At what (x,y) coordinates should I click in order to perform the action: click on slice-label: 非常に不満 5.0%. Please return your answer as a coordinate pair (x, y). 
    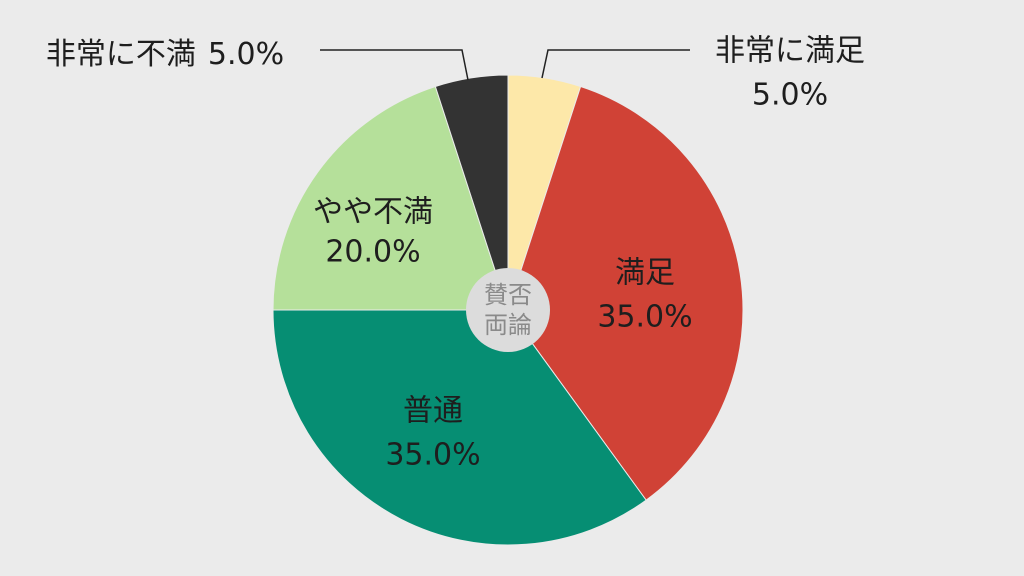
    Looking at the image, I should click on (165, 54).